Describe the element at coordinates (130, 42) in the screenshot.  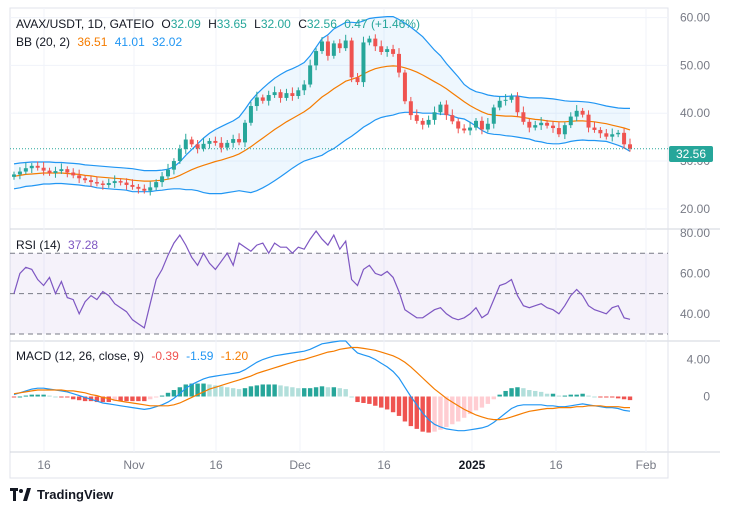
I see `bb-upper-value: 41.01` at that location.